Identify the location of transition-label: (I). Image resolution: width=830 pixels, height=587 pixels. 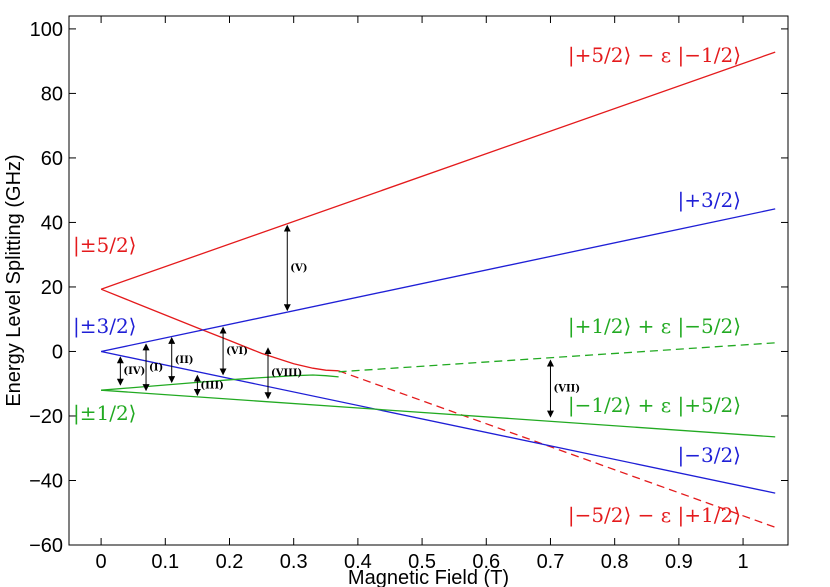
(156, 367).